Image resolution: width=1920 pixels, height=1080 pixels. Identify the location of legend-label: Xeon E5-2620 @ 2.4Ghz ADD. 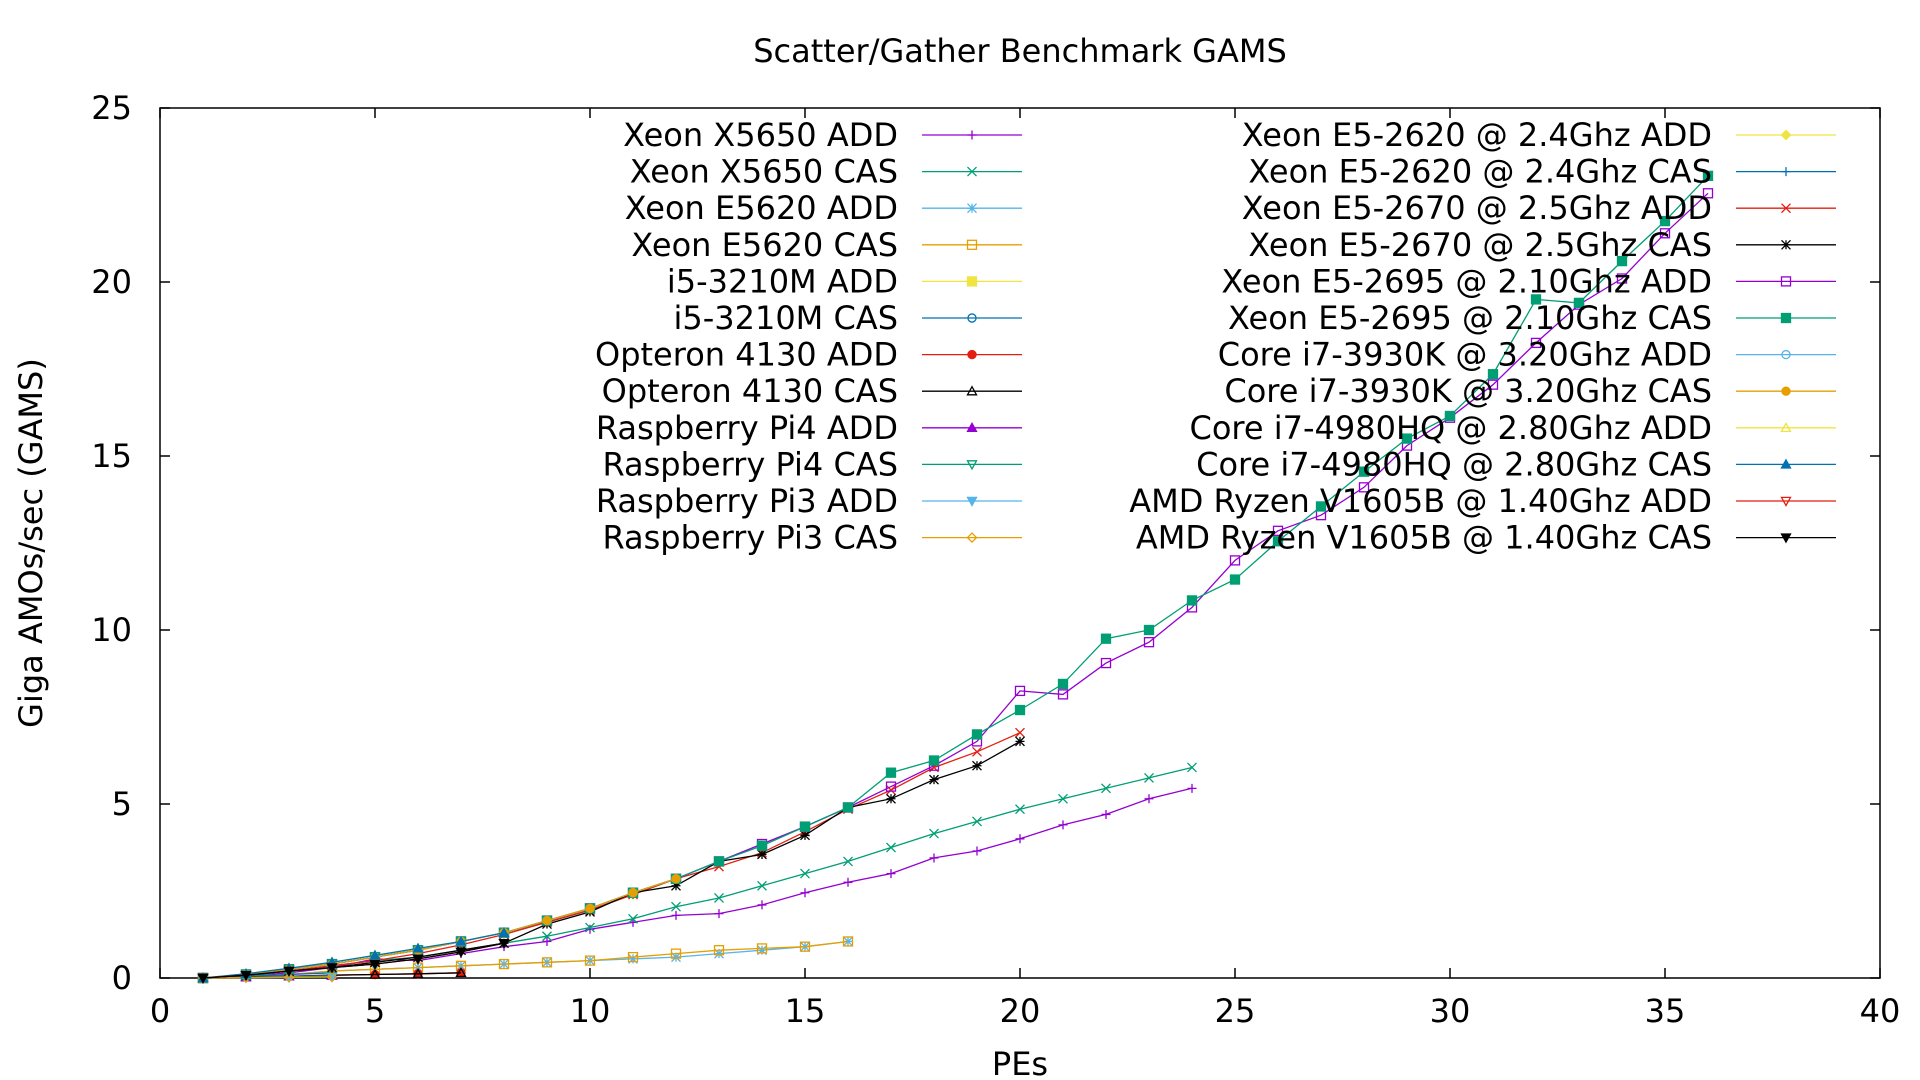
(1477, 135).